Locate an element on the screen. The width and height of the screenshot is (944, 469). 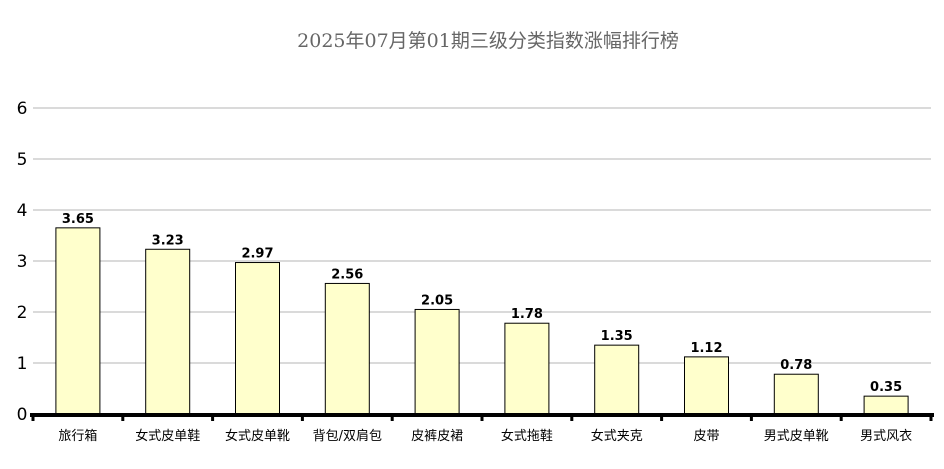
y-tick-label: 2 is located at coordinates (22, 313).